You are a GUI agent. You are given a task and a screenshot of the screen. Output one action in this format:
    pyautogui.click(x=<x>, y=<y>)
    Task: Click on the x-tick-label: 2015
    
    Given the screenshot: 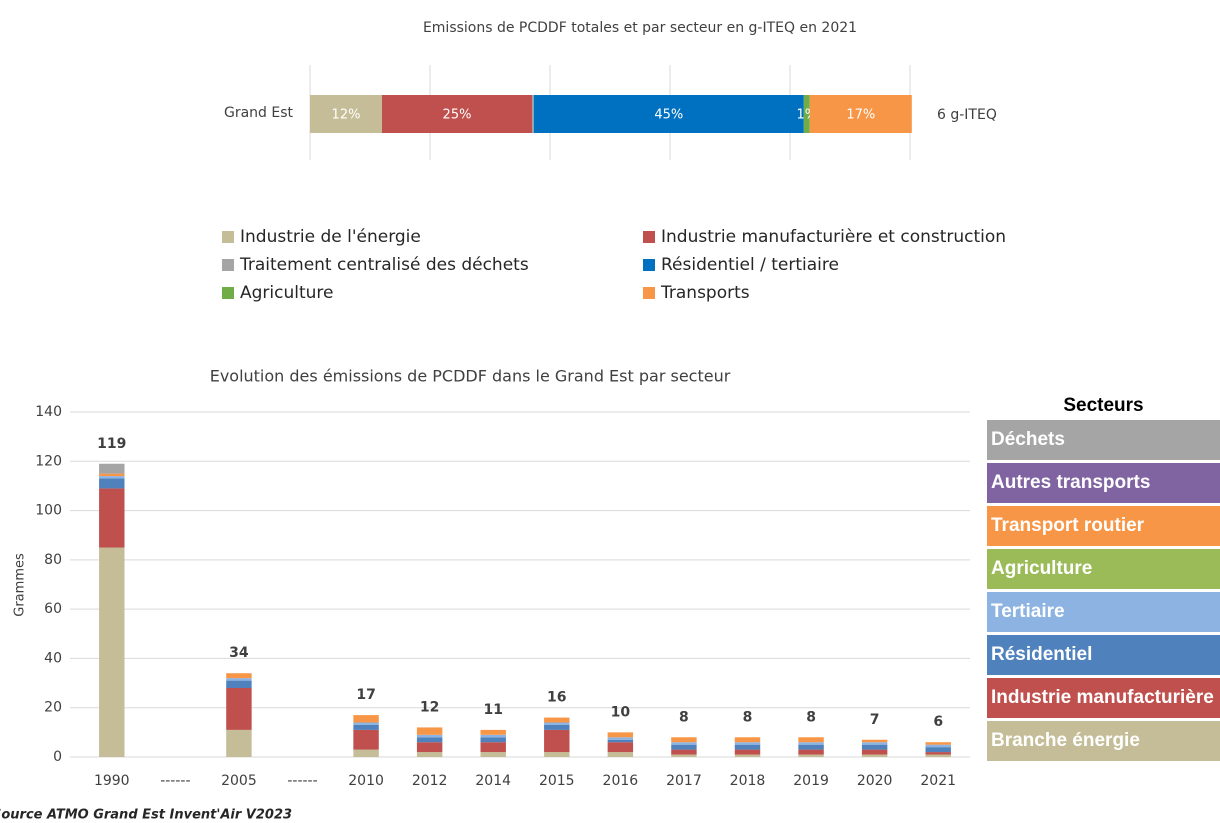 What is the action you would take?
    pyautogui.click(x=557, y=781)
    